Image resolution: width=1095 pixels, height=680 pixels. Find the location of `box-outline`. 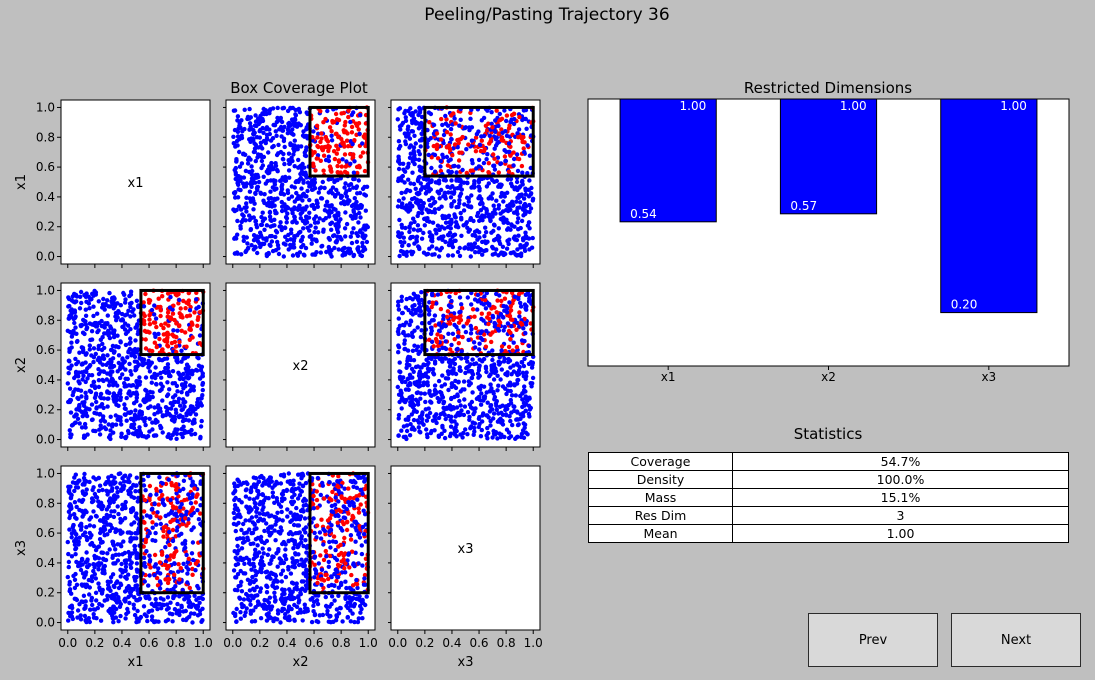

box-outline is located at coordinates (339, 141).